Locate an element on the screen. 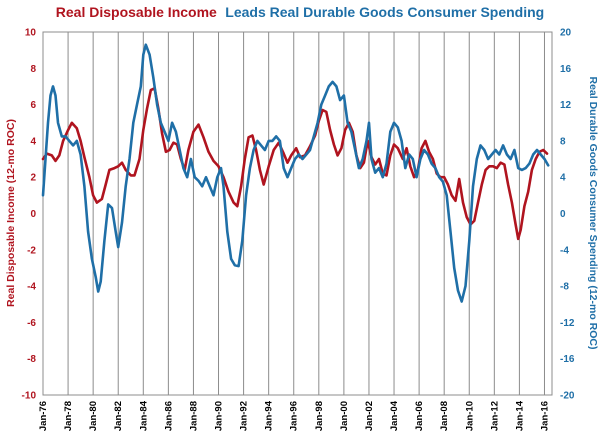 The height and width of the screenshot is (432, 600). y-tick-label-right: 20 is located at coordinates (566, 33).